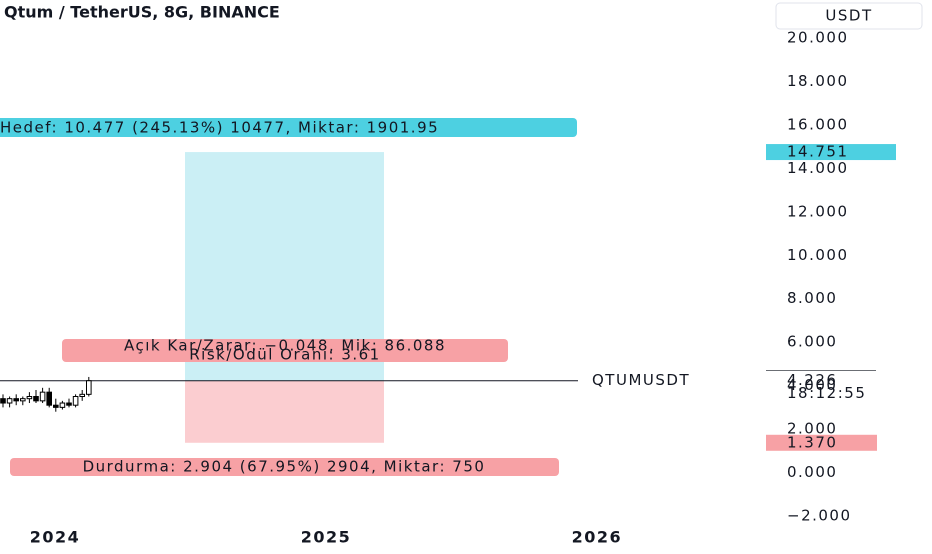 The width and height of the screenshot is (932, 554). Describe the element at coordinates (812, 472) in the screenshot. I see `y-tick-label: 0.000` at that location.